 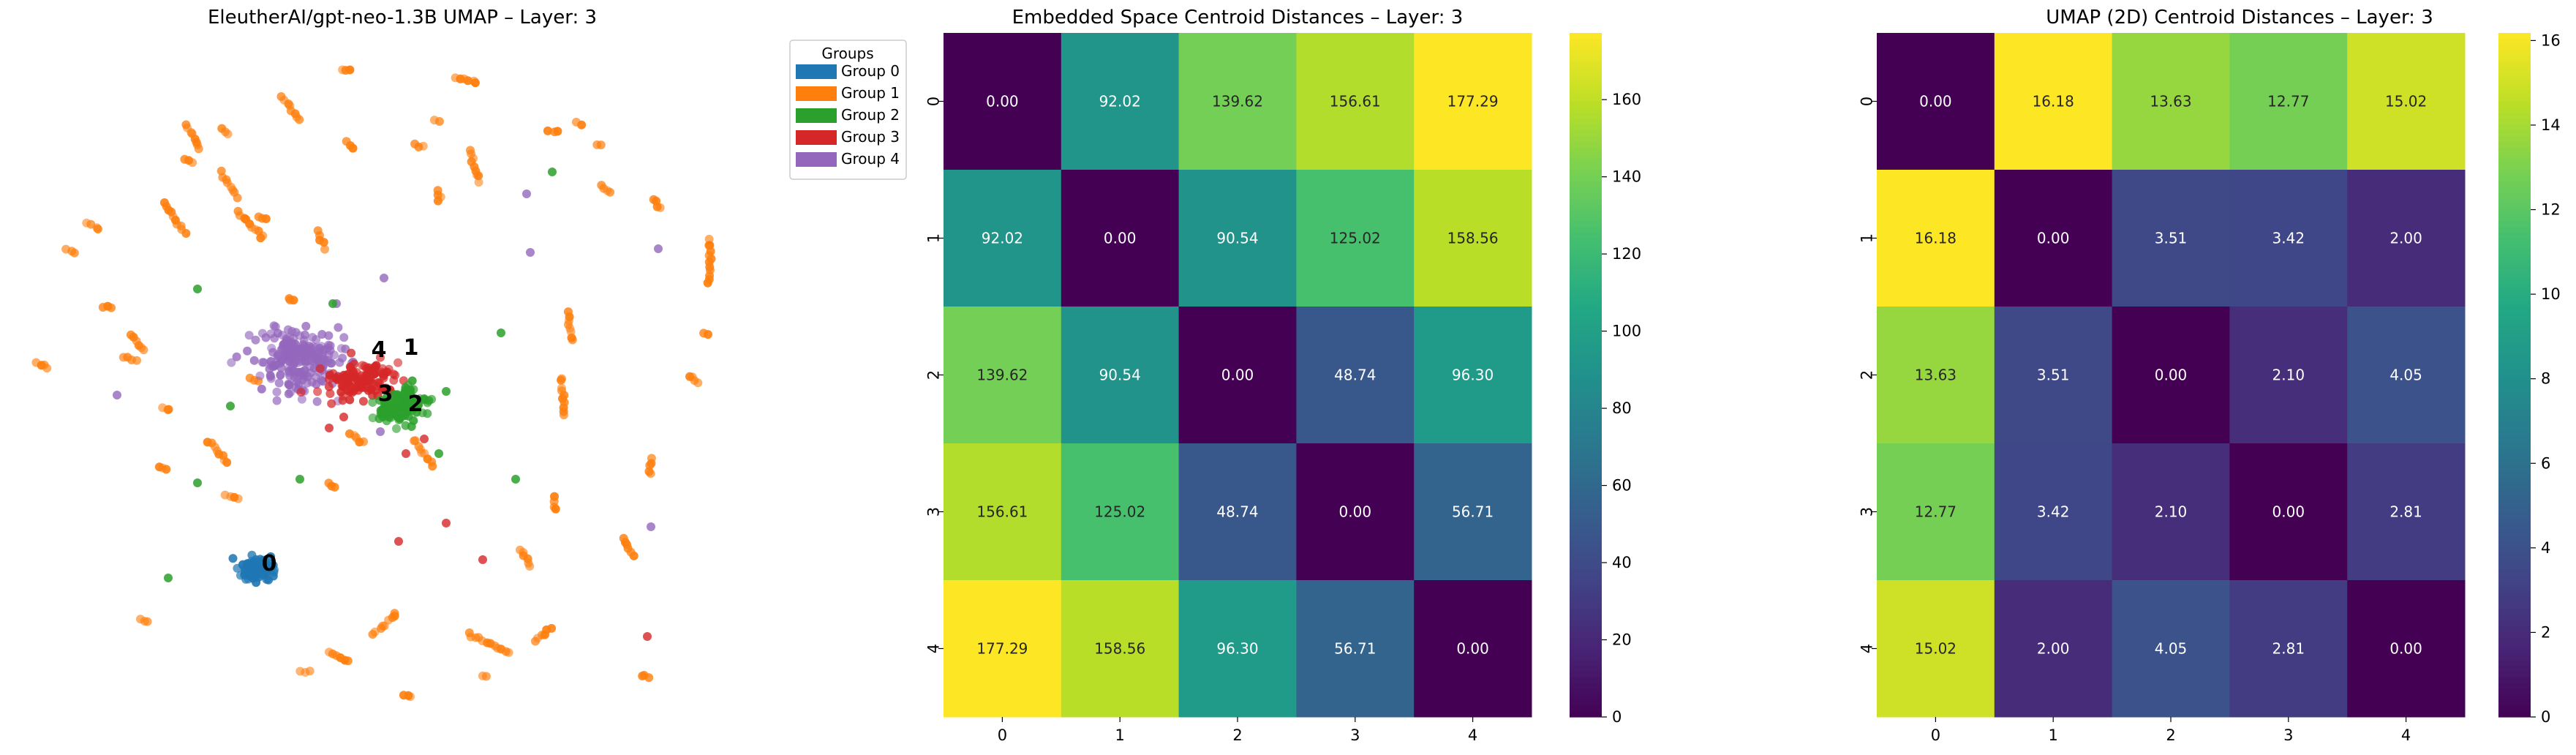 I want to click on y-tick-label: 2, so click(x=933, y=375).